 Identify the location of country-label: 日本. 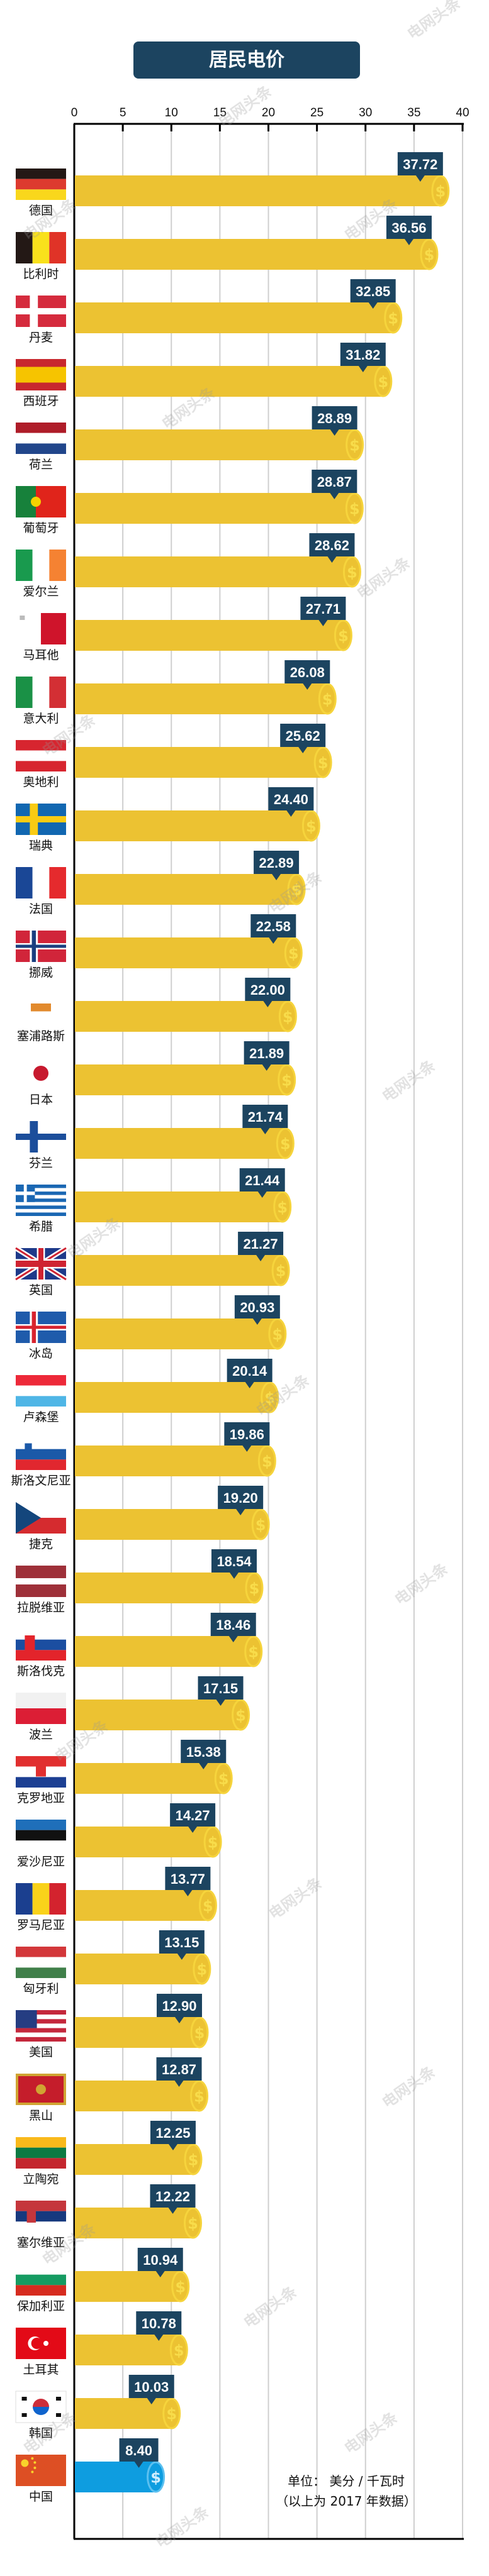
(41, 1100).